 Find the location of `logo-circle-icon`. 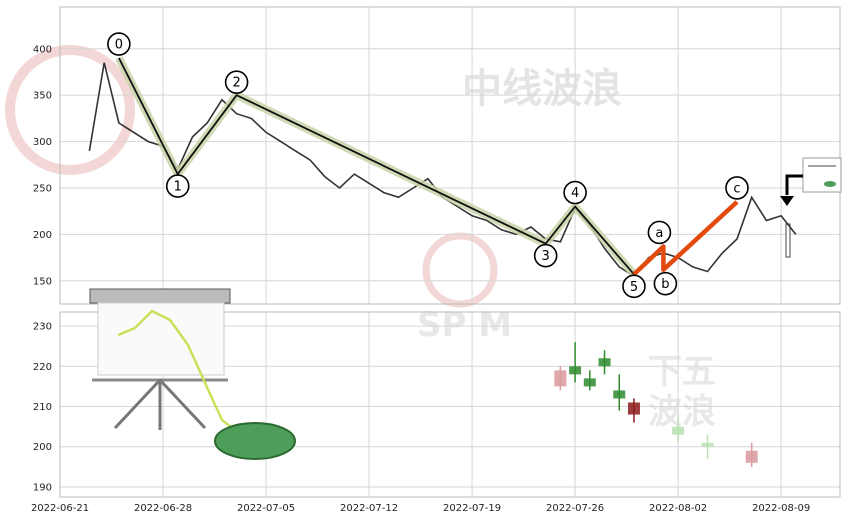

logo-circle-icon is located at coordinates (70, 110).